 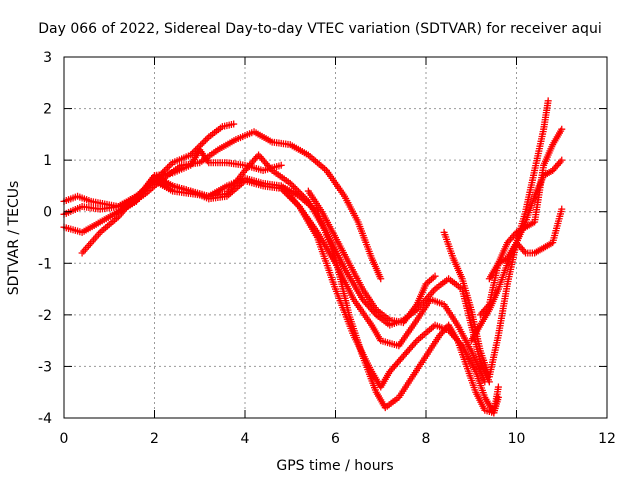 I want to click on x-tick-label: 0, so click(x=64, y=439).